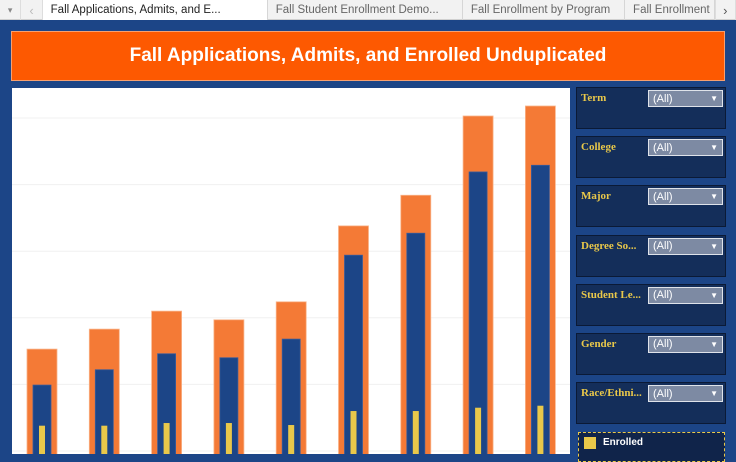 Image resolution: width=736 pixels, height=462 pixels. What do you see at coordinates (596, 196) in the screenshot?
I see `filter-label: Major` at bounding box center [596, 196].